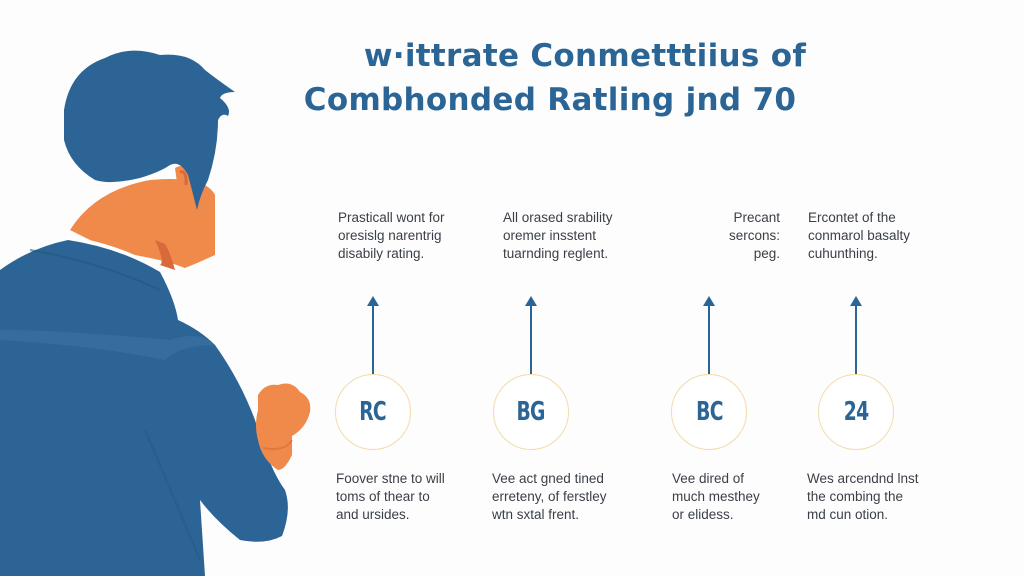  I want to click on step-3-node-label: BC, so click(709, 412).